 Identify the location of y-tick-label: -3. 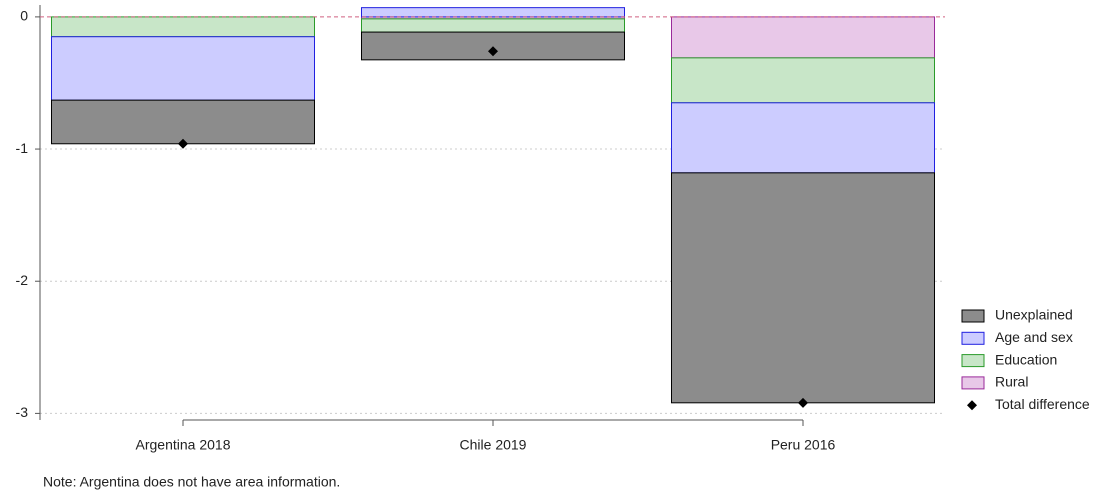
(22, 412).